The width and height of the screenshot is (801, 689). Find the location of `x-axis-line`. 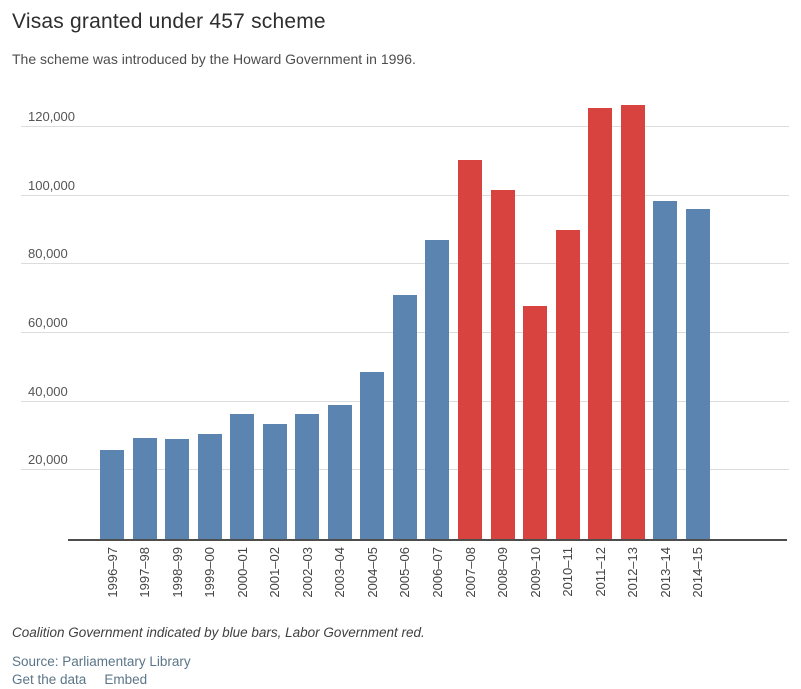

x-axis-line is located at coordinates (427, 540).